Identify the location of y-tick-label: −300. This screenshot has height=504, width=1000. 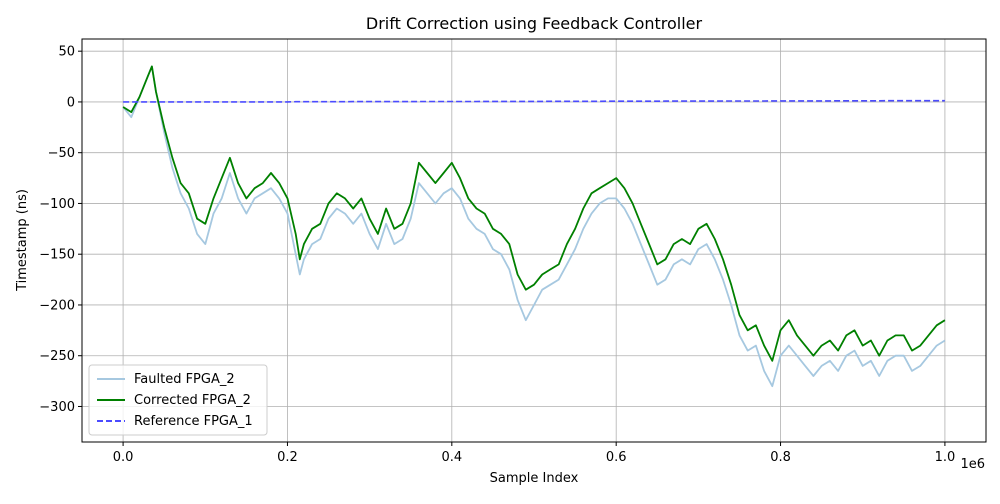
(57, 407).